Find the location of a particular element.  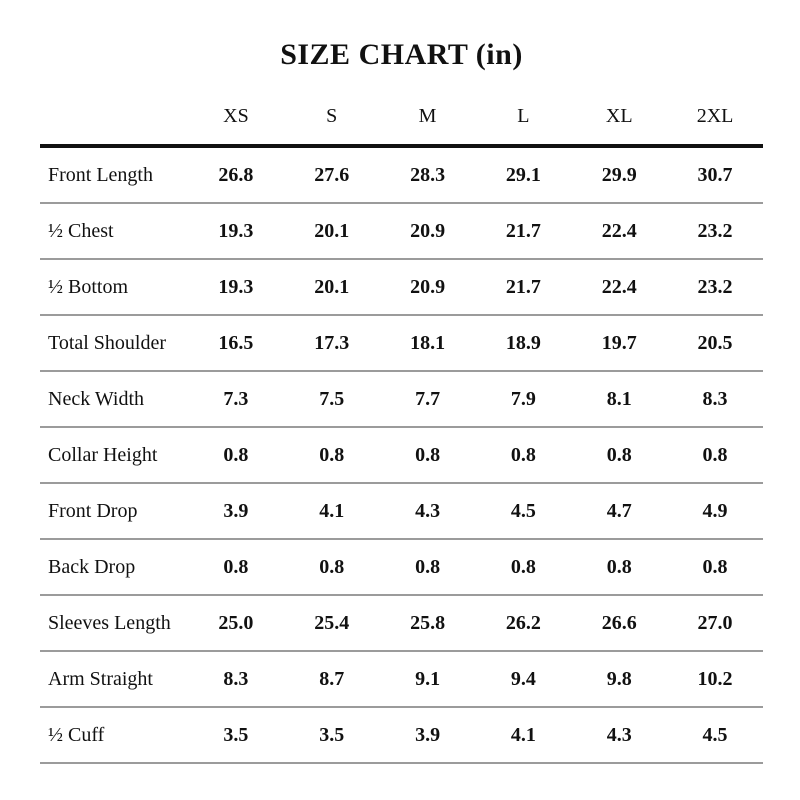

table-row: Collar Height 0.8 0.8 0.8 0.8 0.8 0.8 is located at coordinates (401, 456).